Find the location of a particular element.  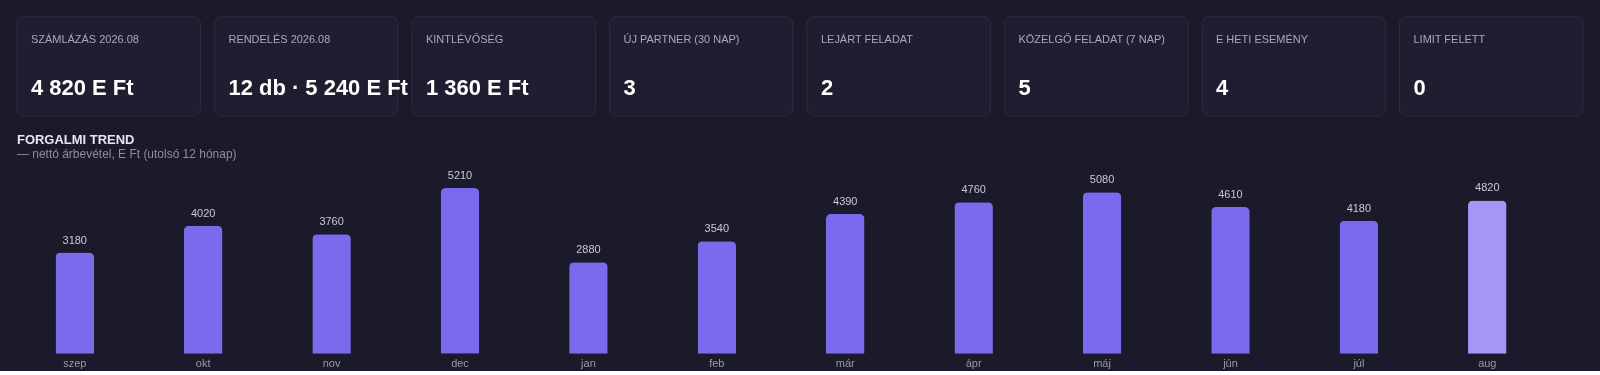

text: 0 is located at coordinates (1419, 88).